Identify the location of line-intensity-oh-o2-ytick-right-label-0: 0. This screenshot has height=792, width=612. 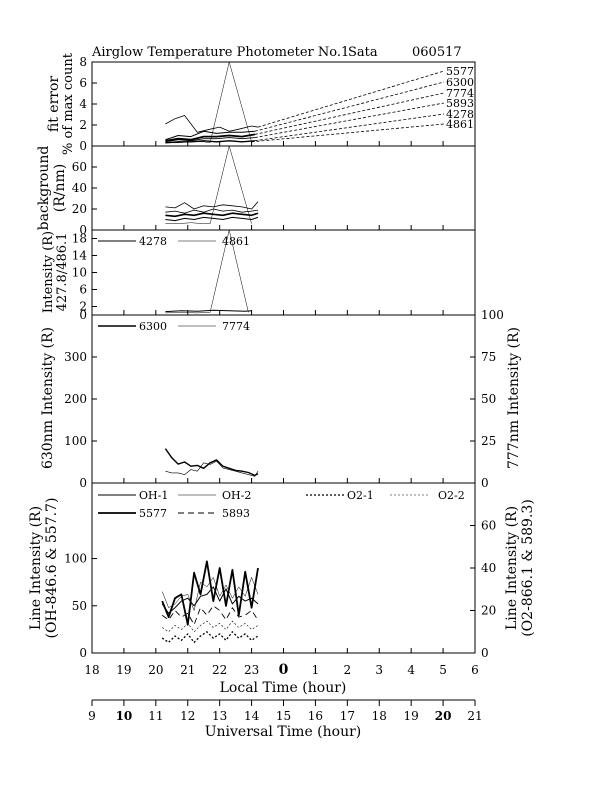
(485, 653).